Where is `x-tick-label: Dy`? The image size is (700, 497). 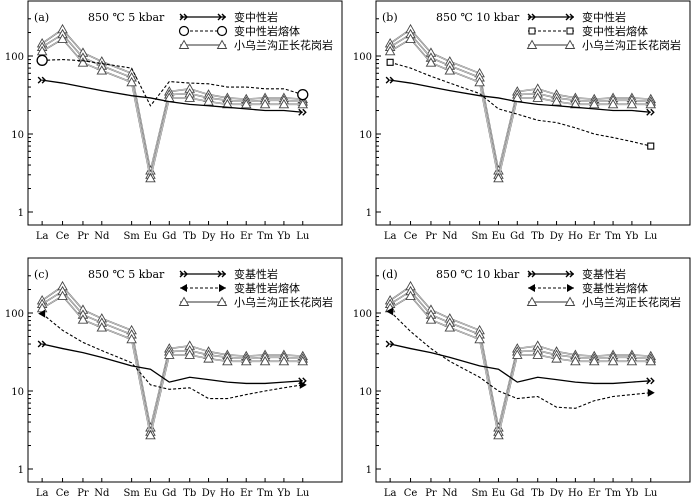 x-tick-label: Dy is located at coordinates (209, 236).